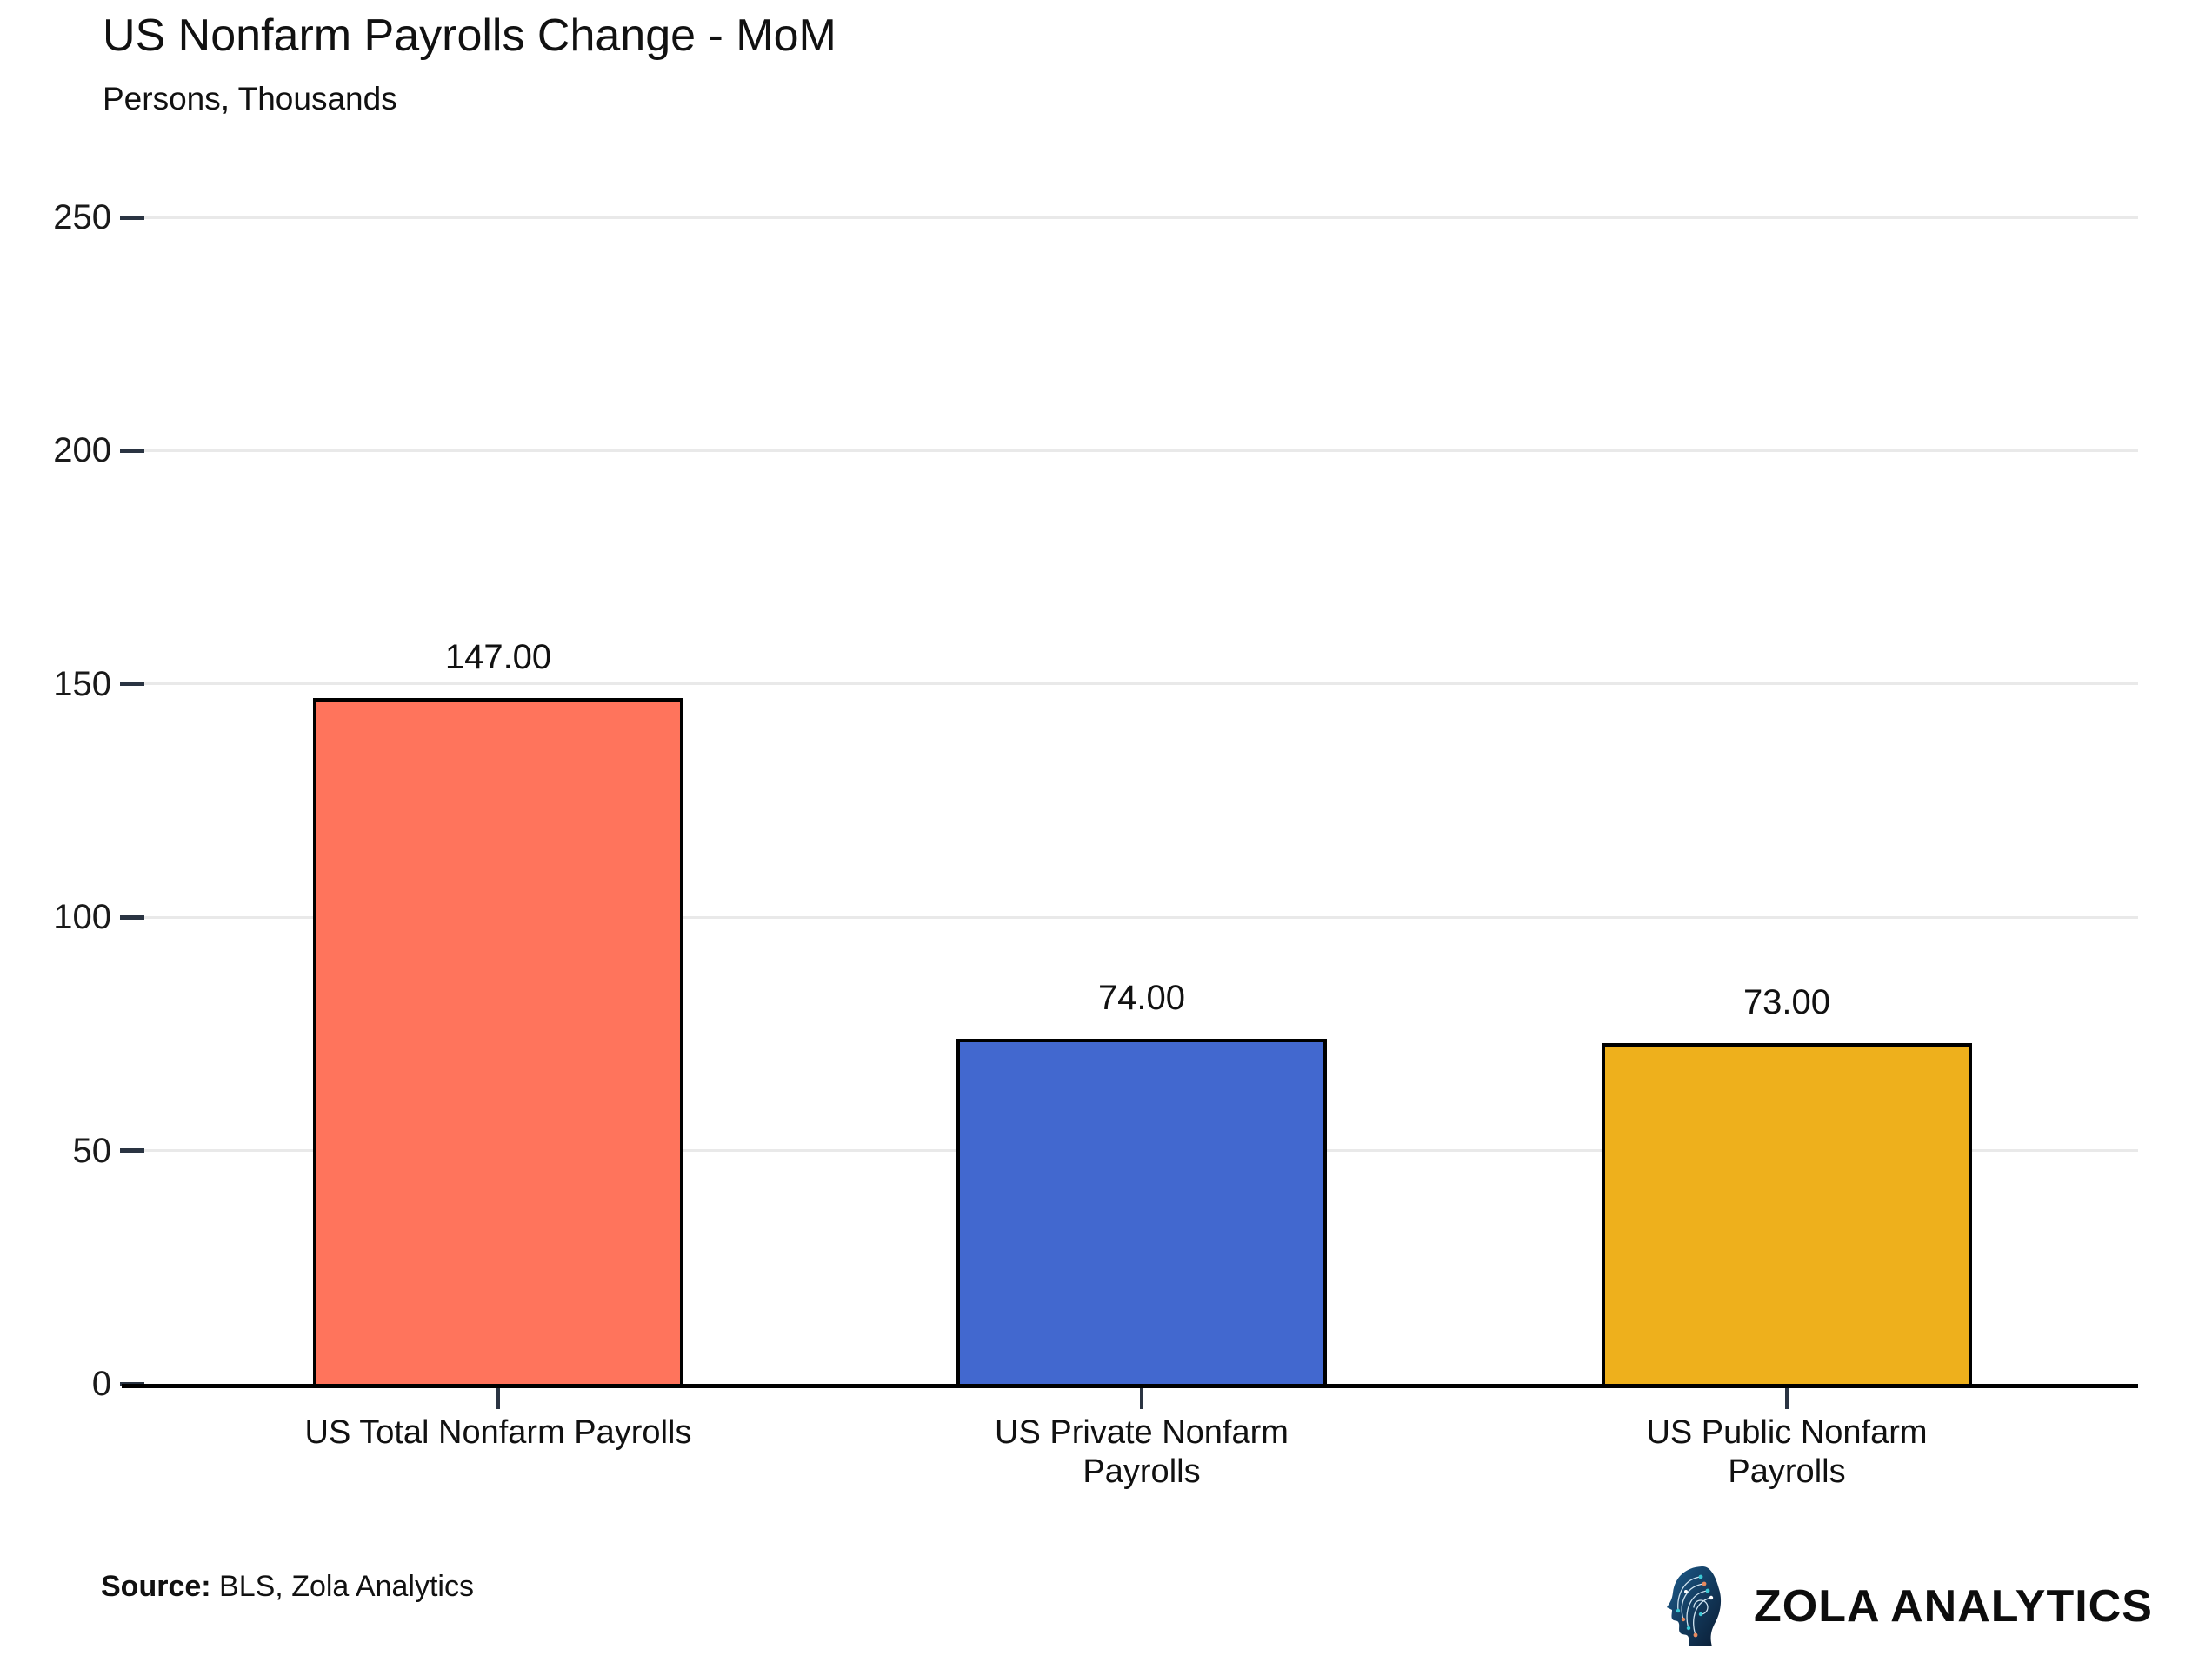 This screenshot has width=2212, height=1669. I want to click on circuit-head-icon, so click(1694, 1606).